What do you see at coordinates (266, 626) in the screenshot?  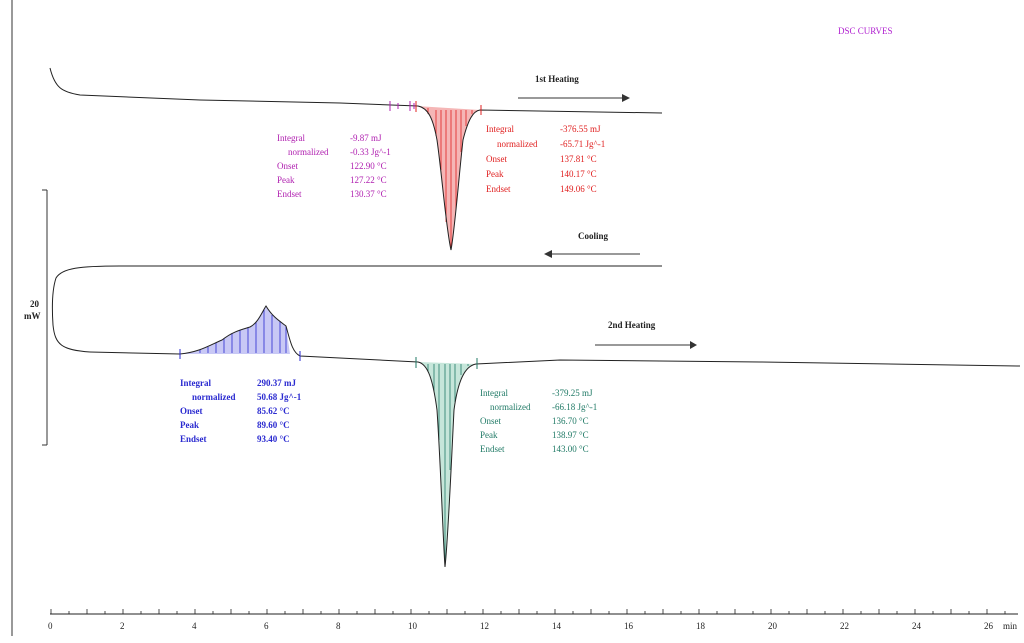 I see `x-tick-label: 6` at bounding box center [266, 626].